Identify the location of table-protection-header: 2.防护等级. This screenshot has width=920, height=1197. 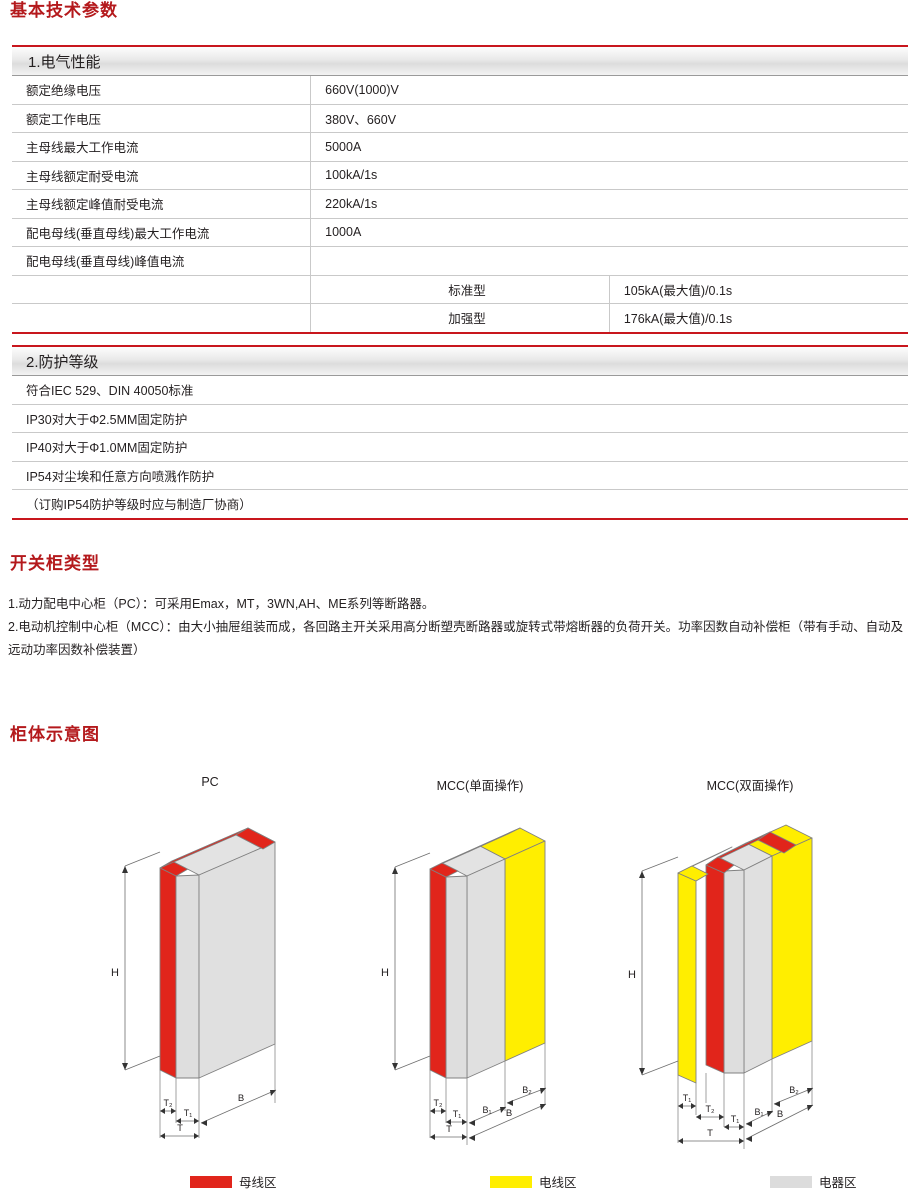
(460, 361).